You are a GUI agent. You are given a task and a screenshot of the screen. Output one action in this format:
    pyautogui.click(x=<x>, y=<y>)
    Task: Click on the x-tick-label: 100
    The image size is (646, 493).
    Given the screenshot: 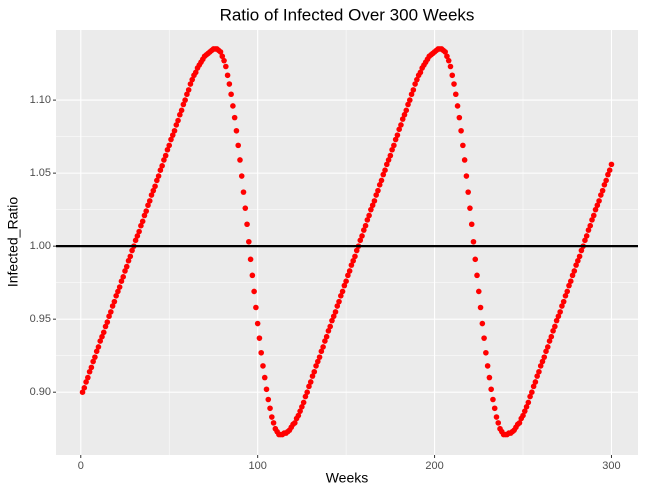 What is the action you would take?
    pyautogui.click(x=257, y=466)
    